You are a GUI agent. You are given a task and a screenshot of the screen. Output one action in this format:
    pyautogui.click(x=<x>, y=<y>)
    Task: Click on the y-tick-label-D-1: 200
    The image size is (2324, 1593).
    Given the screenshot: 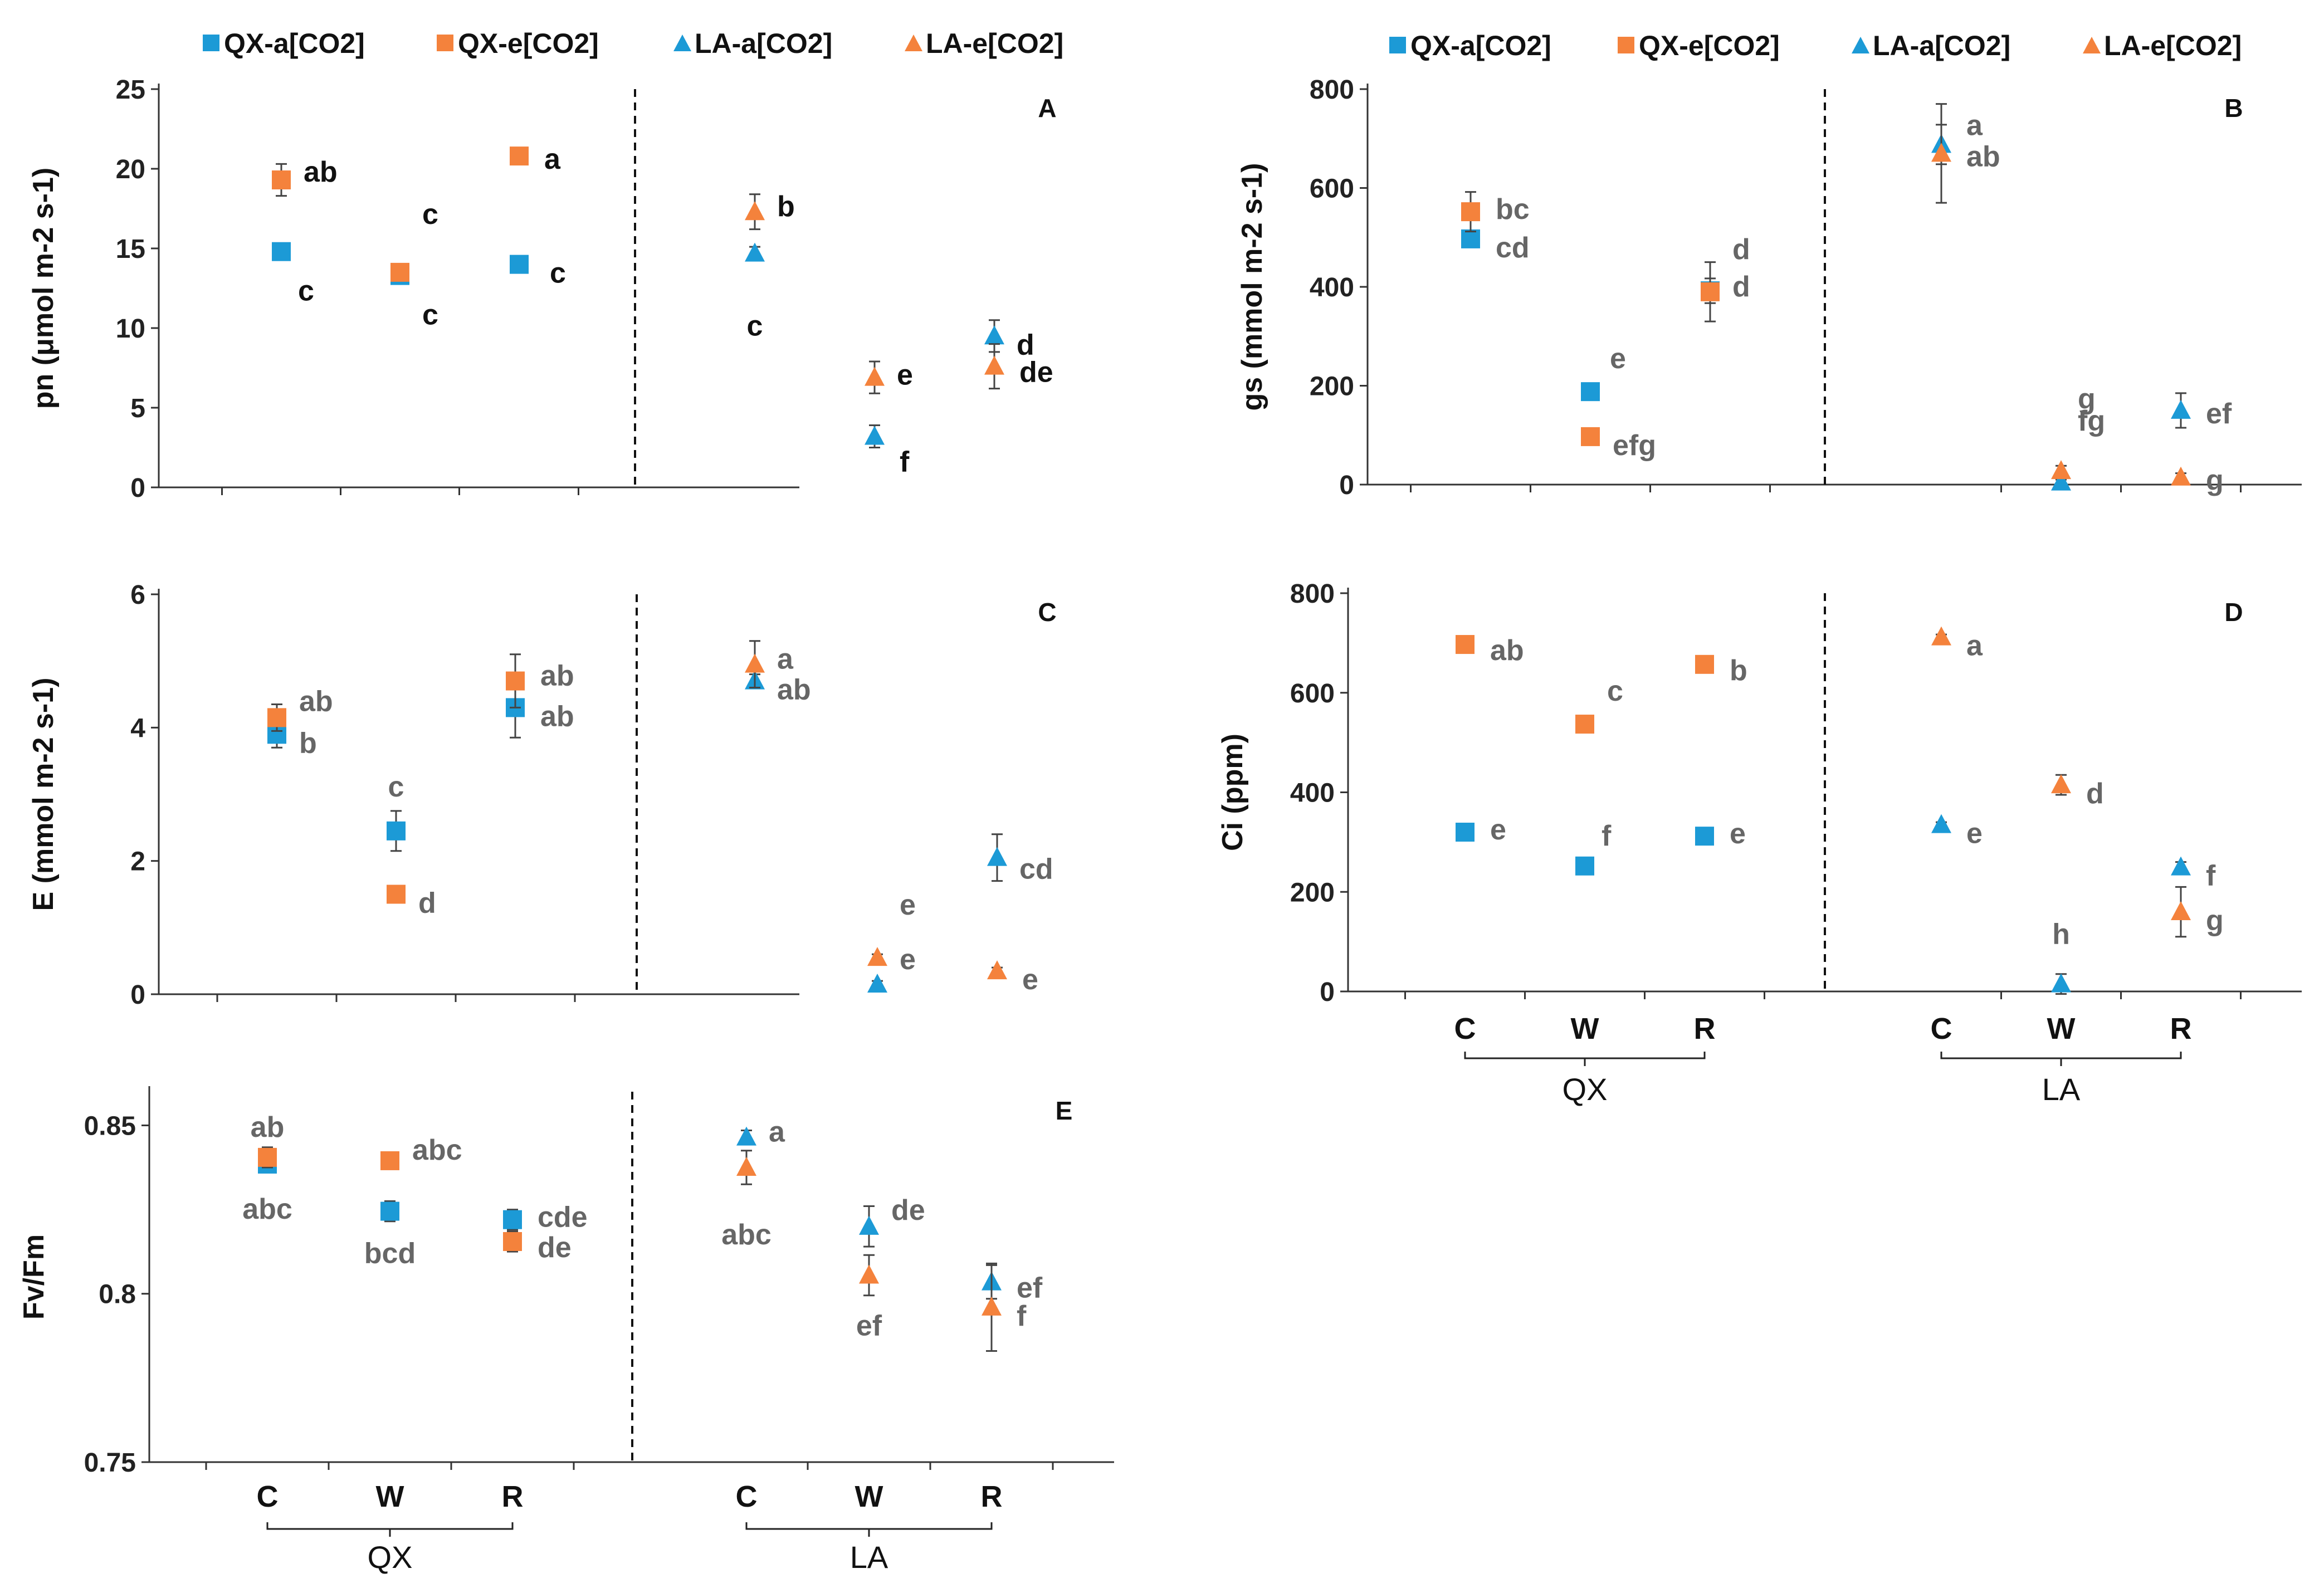 What is the action you would take?
    pyautogui.click(x=1312, y=892)
    